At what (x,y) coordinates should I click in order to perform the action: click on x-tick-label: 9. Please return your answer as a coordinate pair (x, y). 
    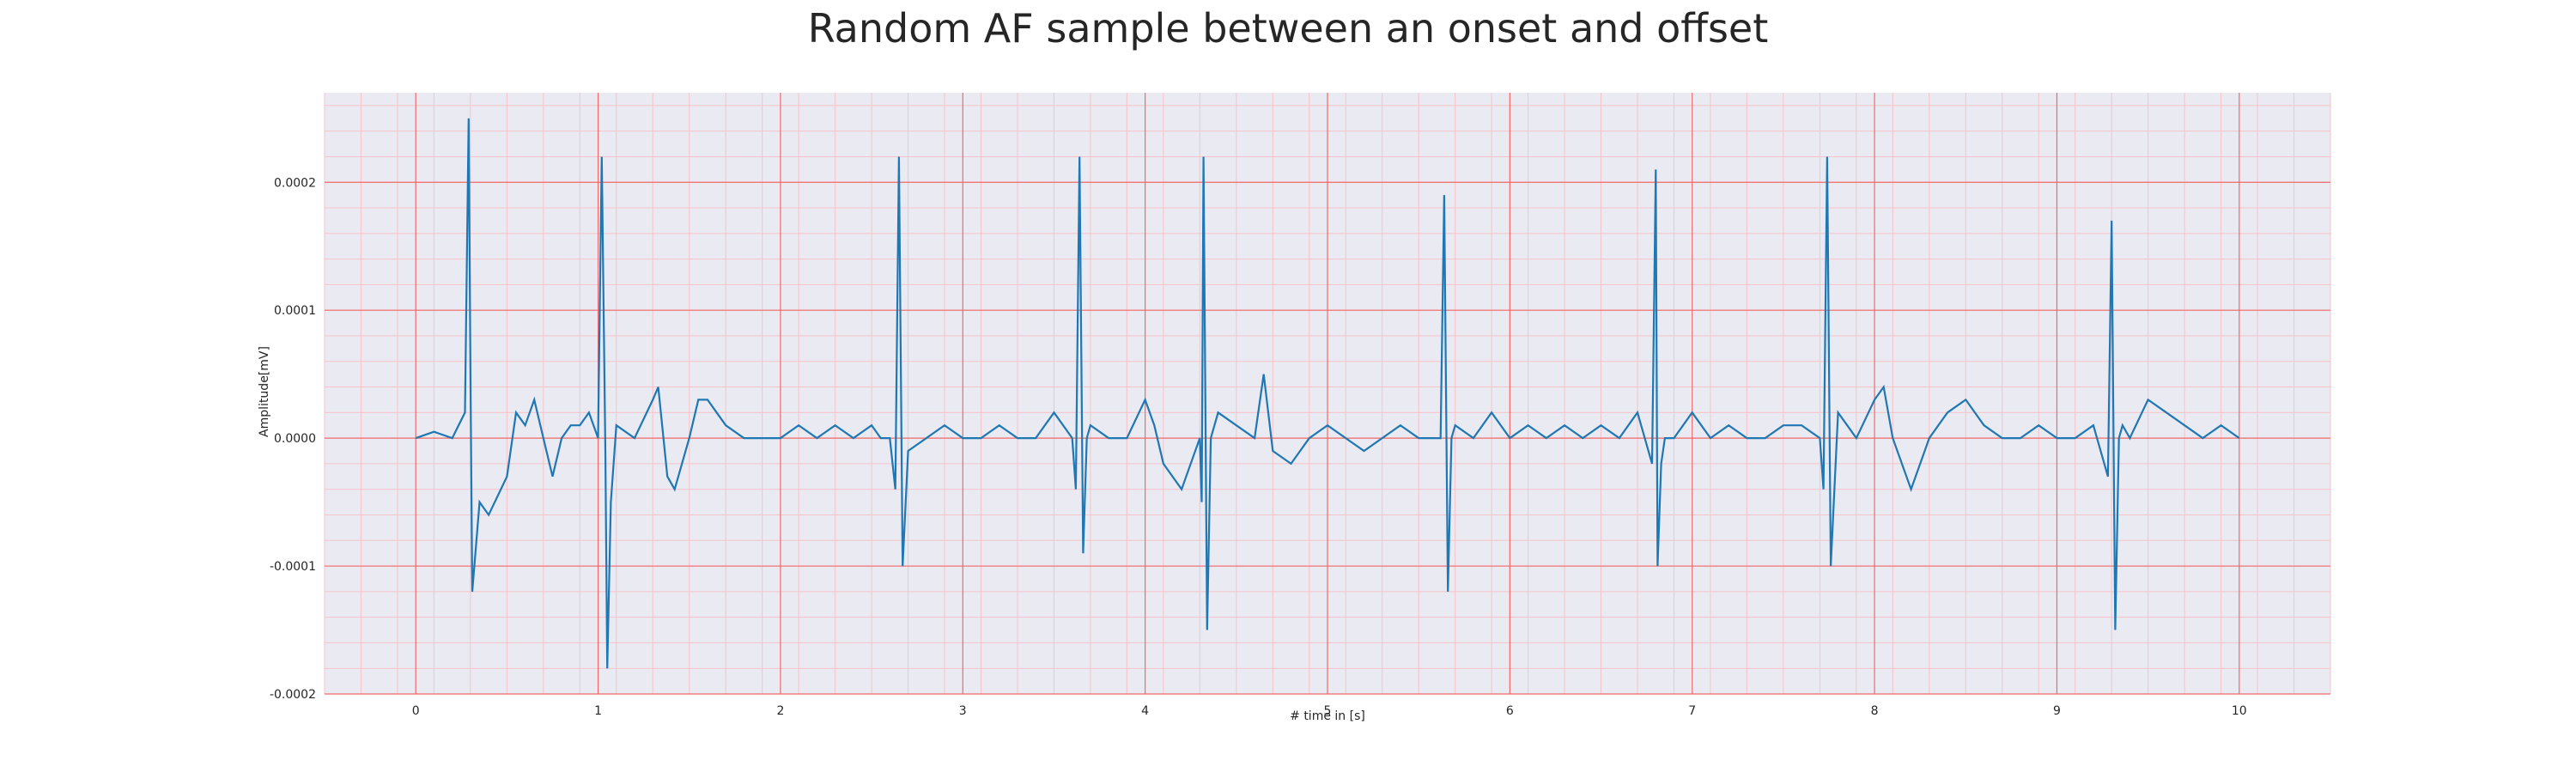
    Looking at the image, I should click on (2057, 711).